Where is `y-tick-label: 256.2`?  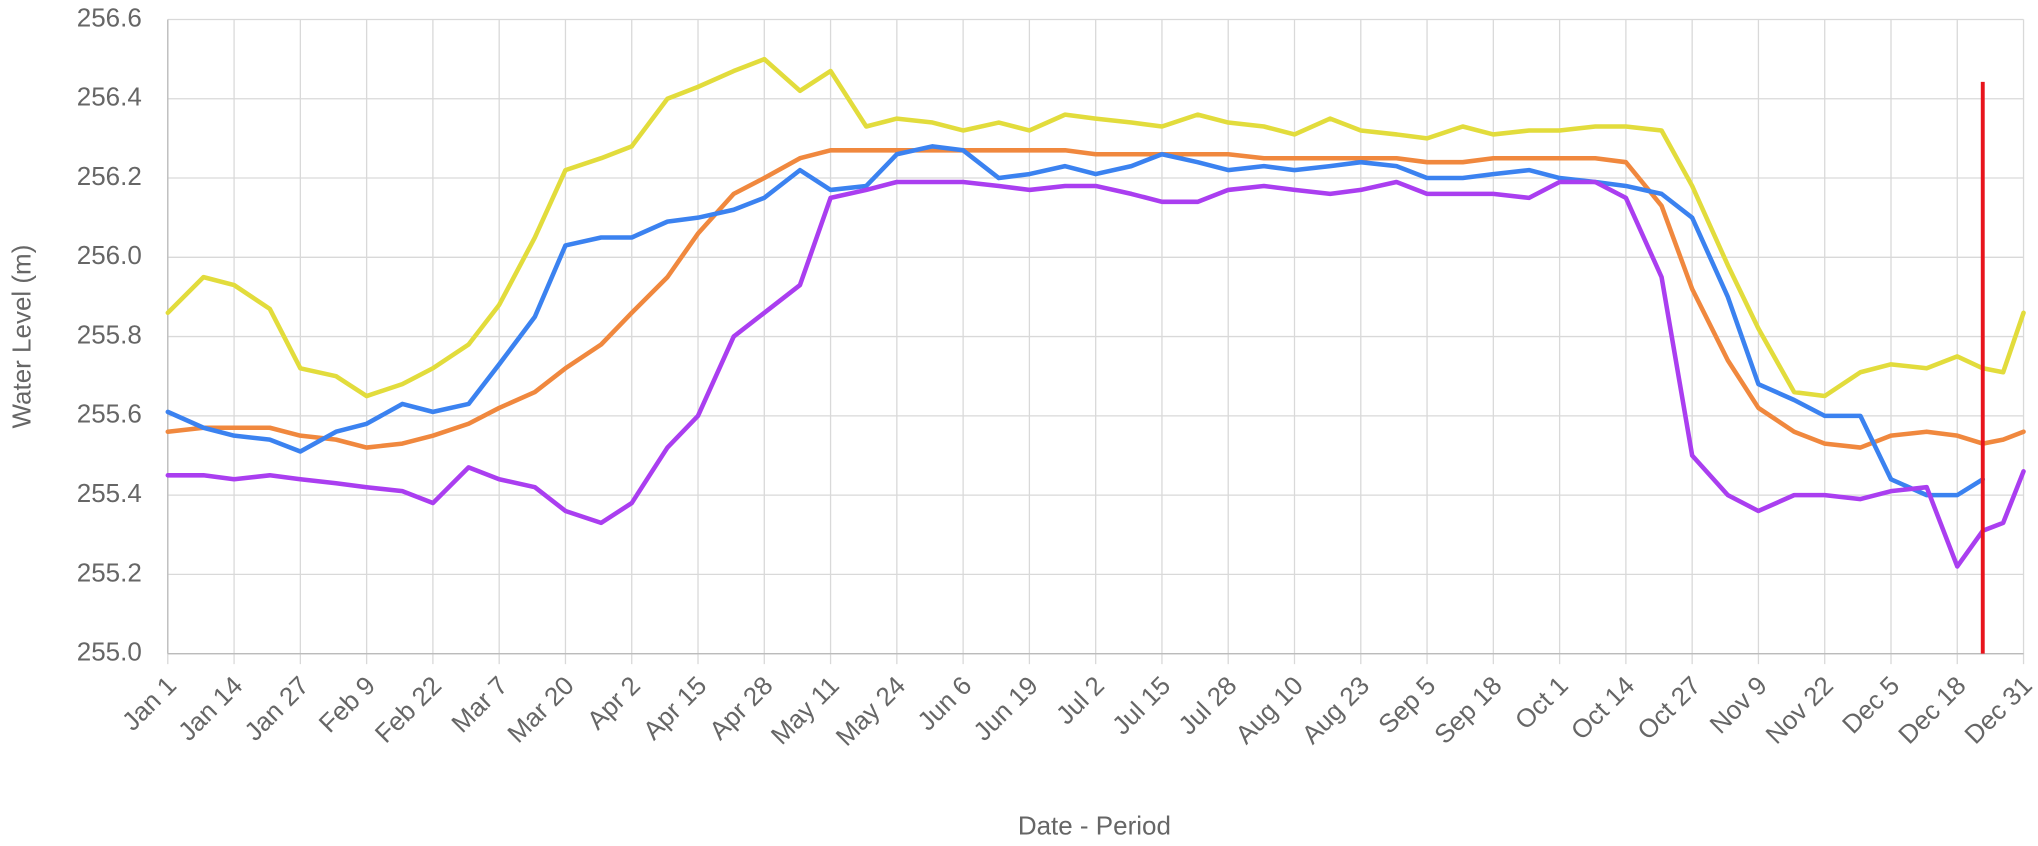 y-tick-label: 256.2 is located at coordinates (109, 176).